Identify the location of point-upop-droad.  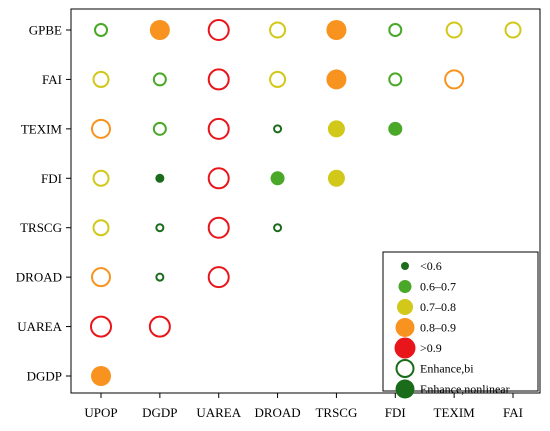
(101, 277).